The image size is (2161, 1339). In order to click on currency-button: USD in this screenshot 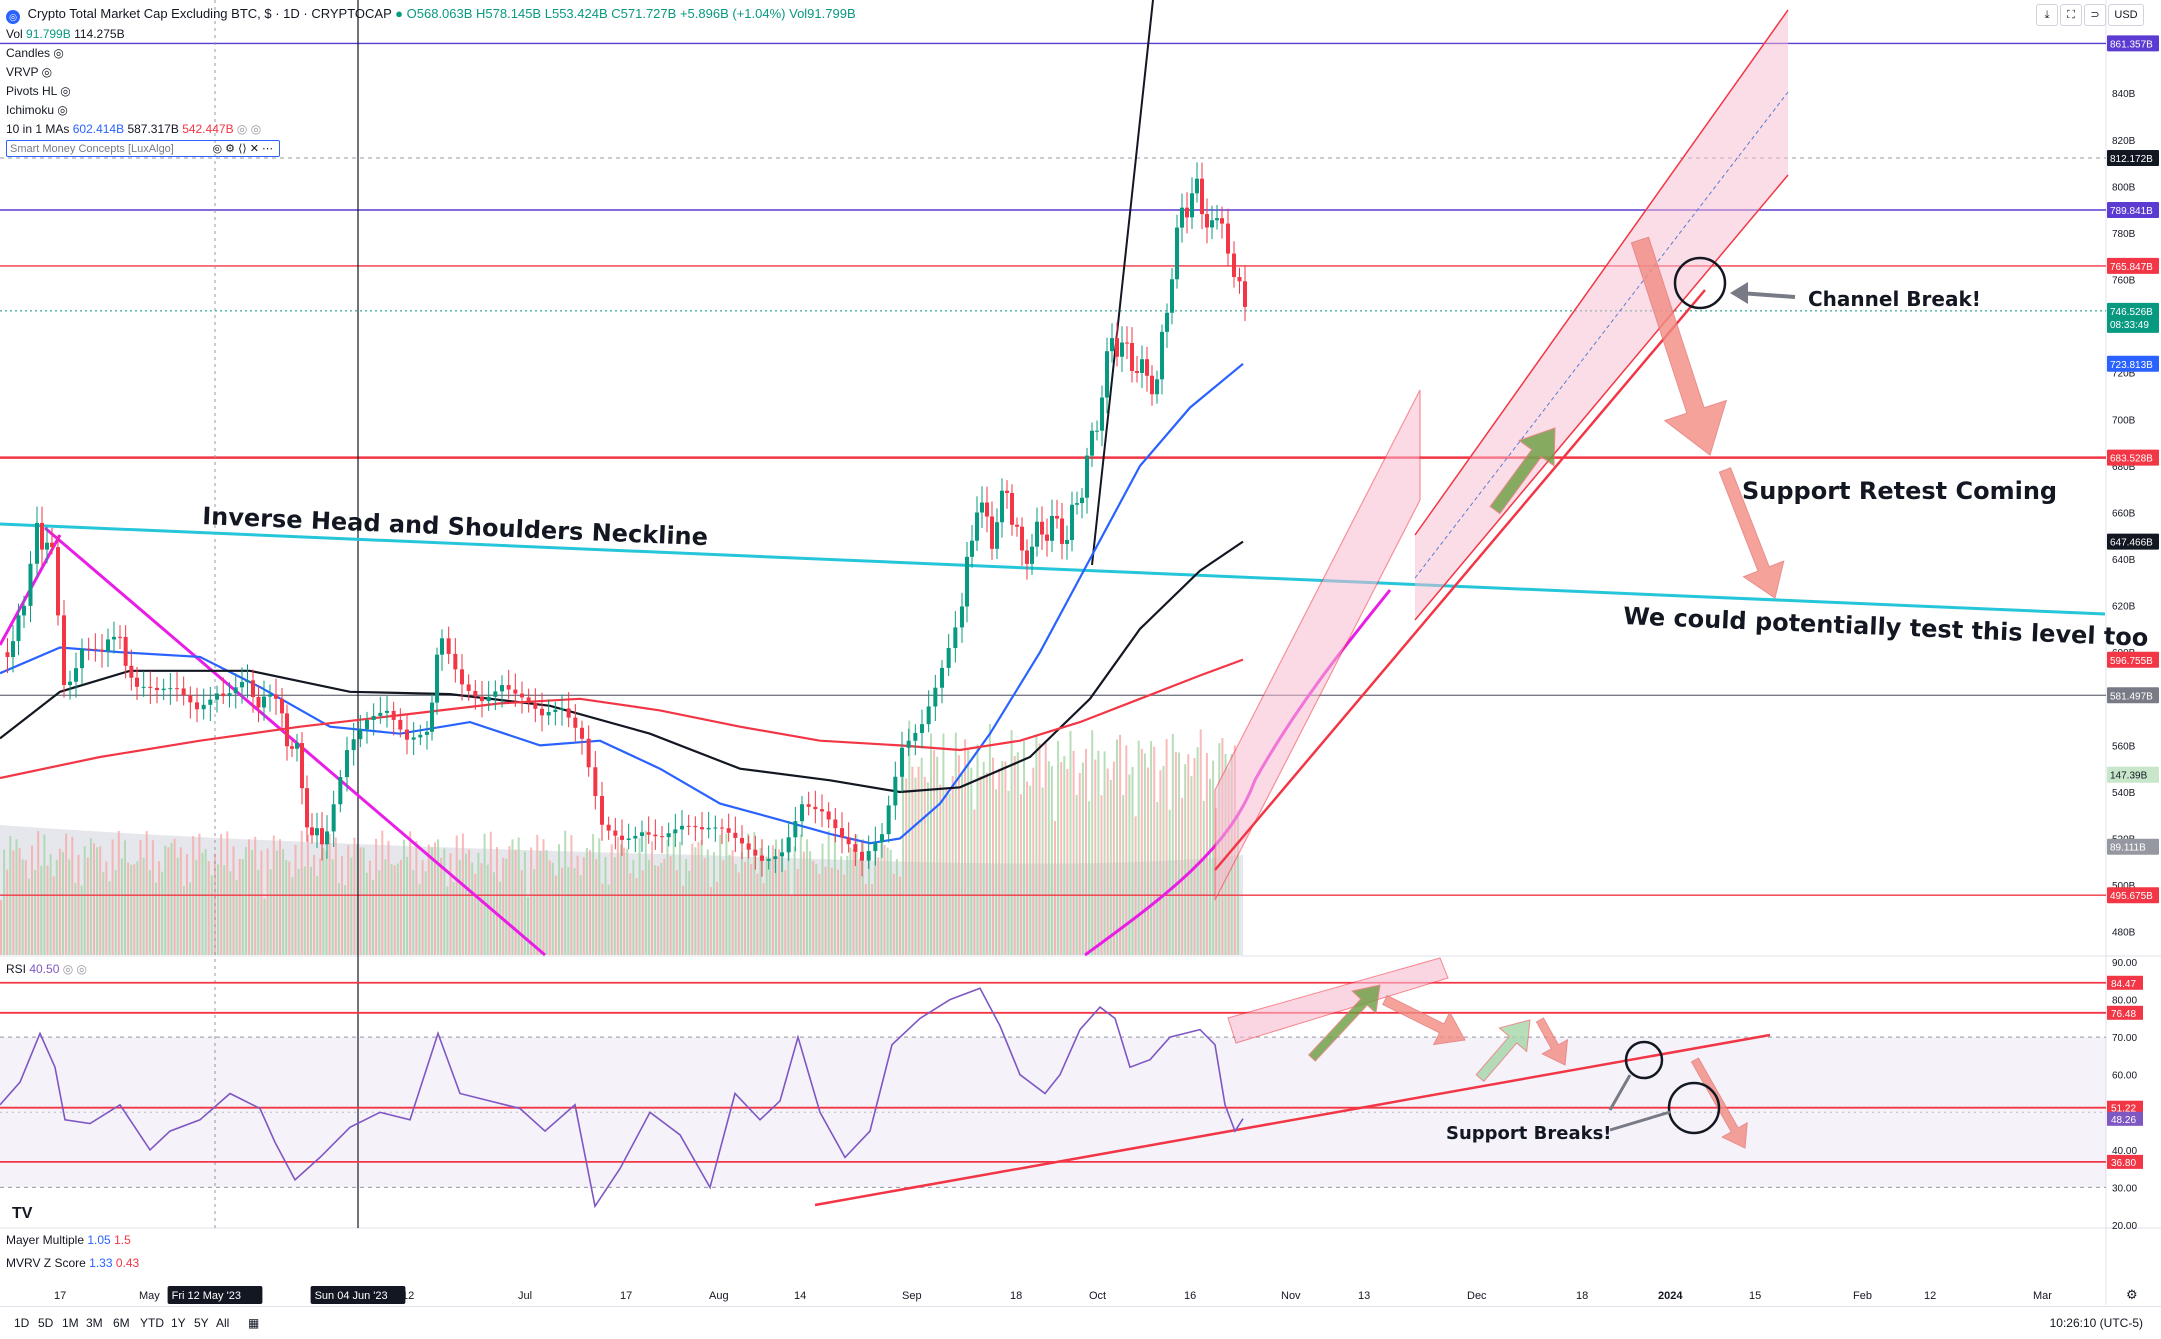, I will do `click(2126, 15)`.